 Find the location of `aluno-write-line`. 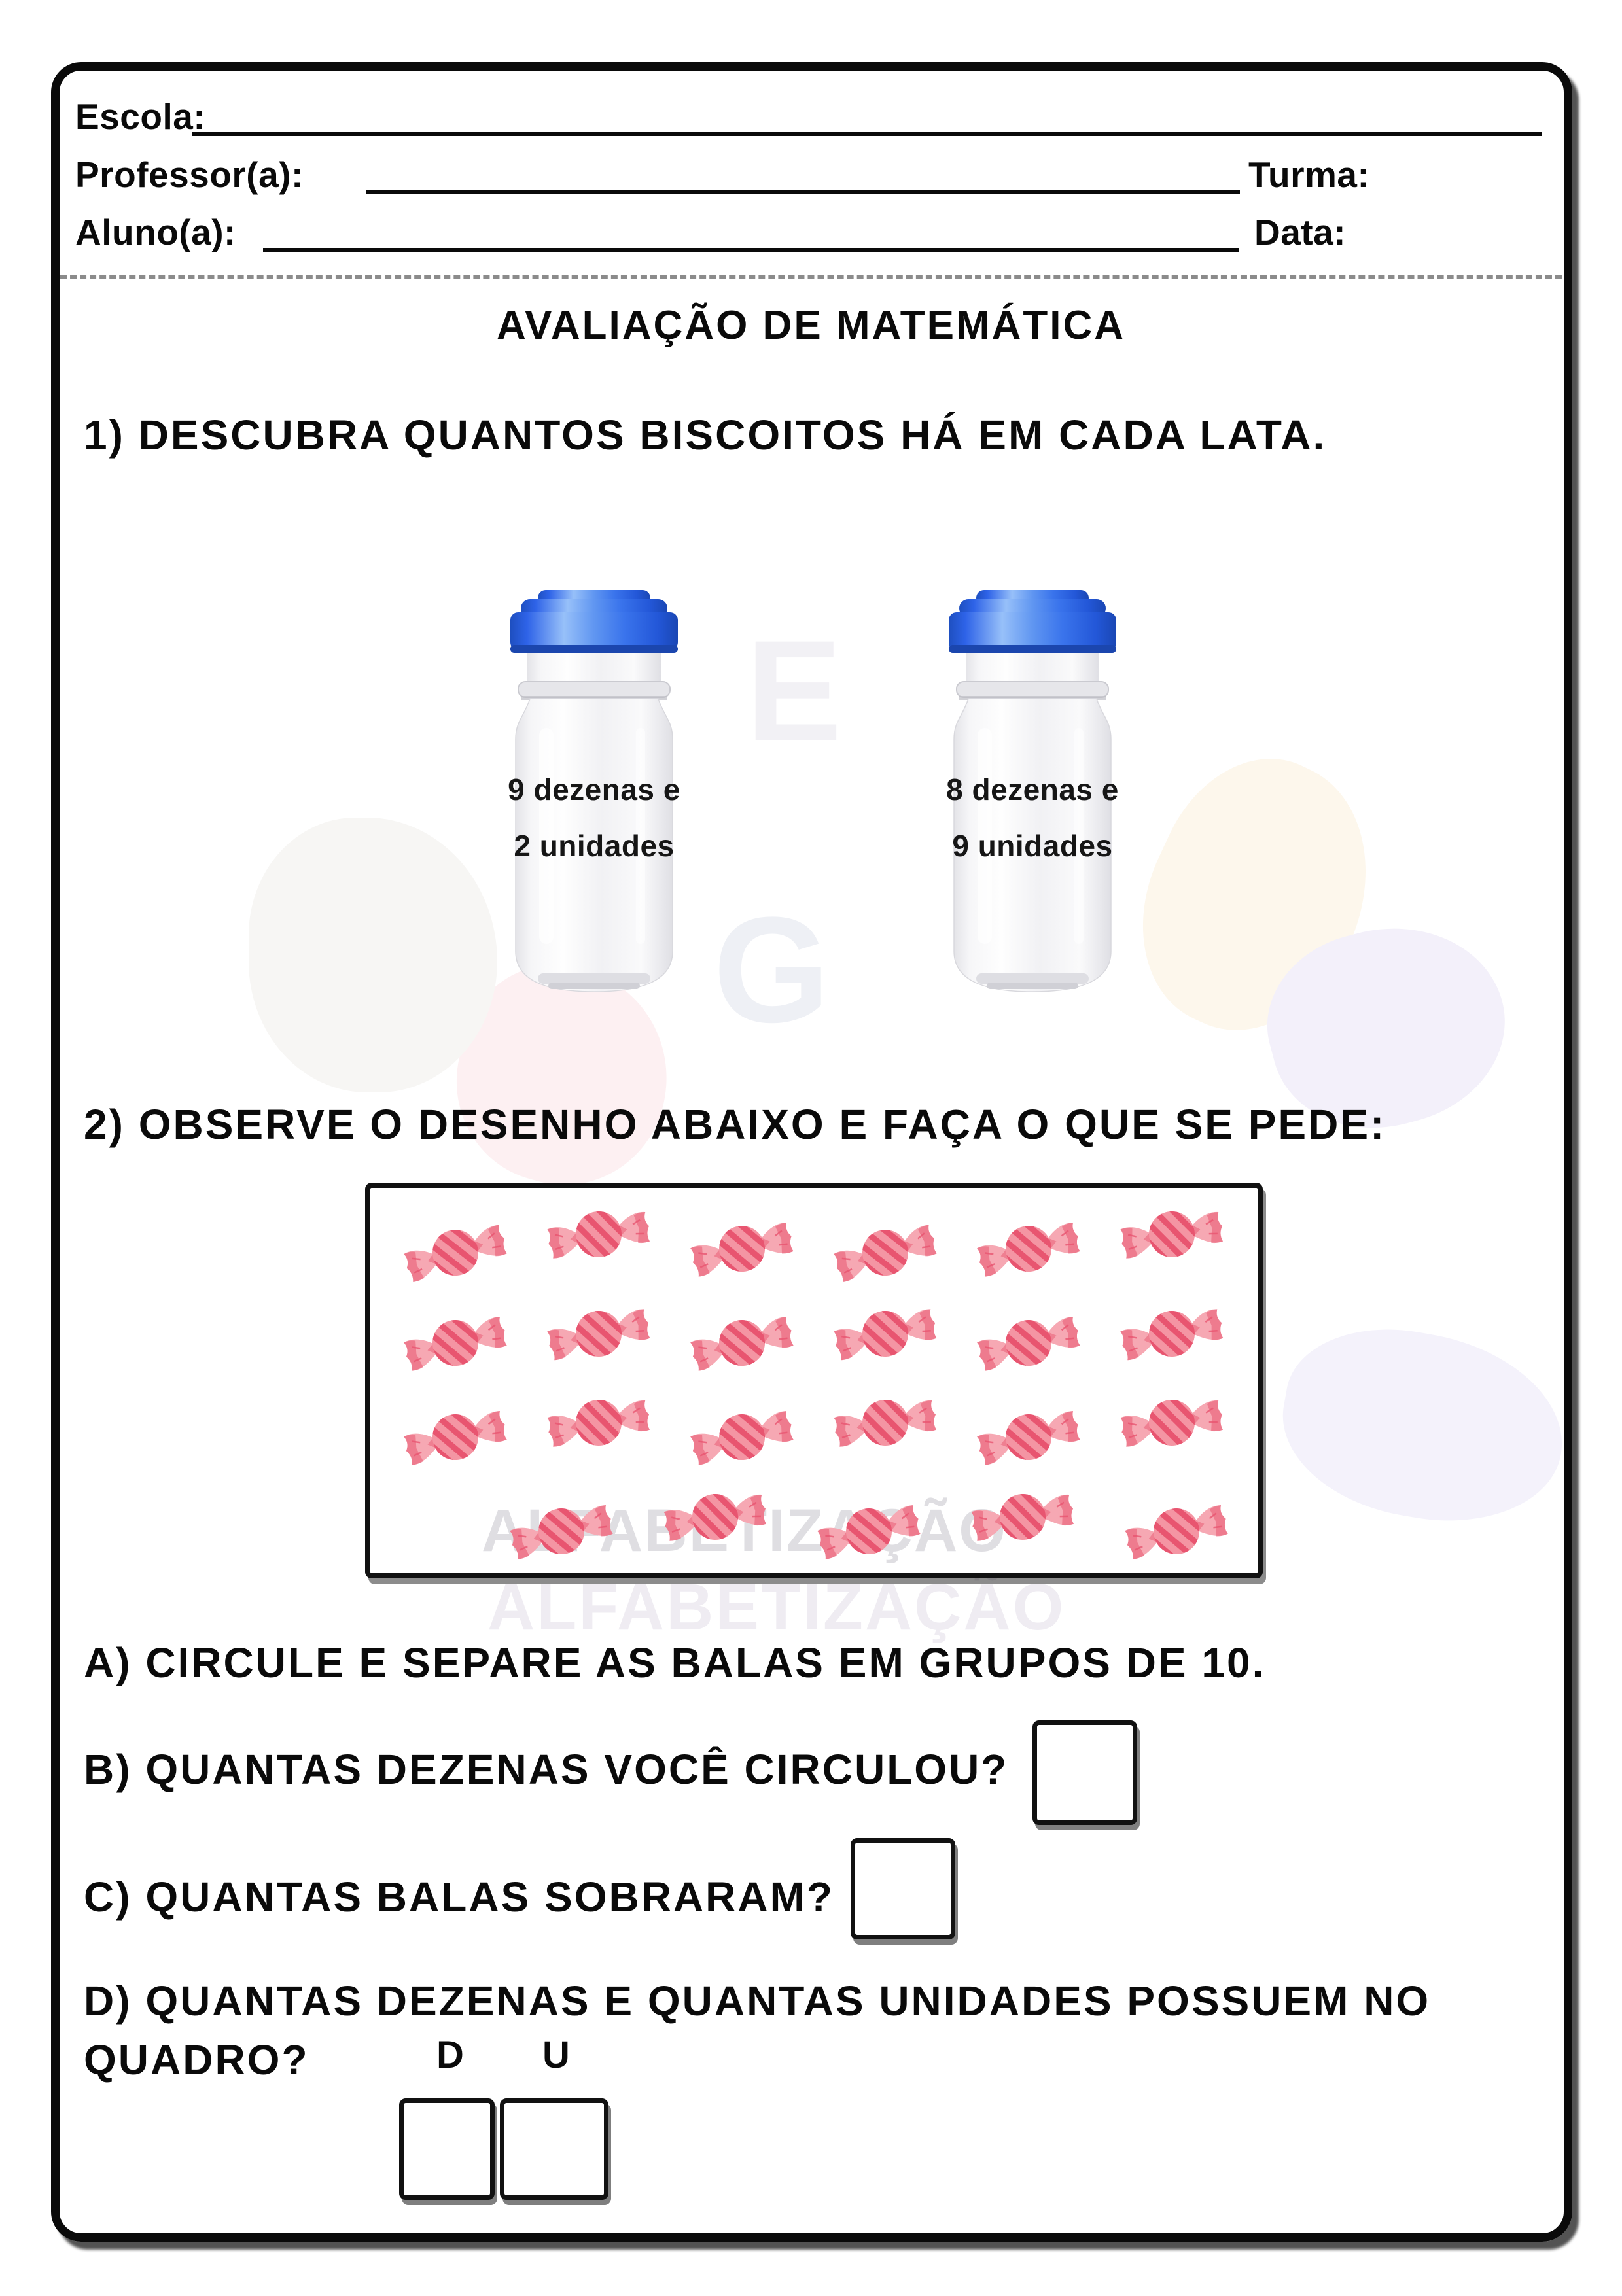

aluno-write-line is located at coordinates (751, 233).